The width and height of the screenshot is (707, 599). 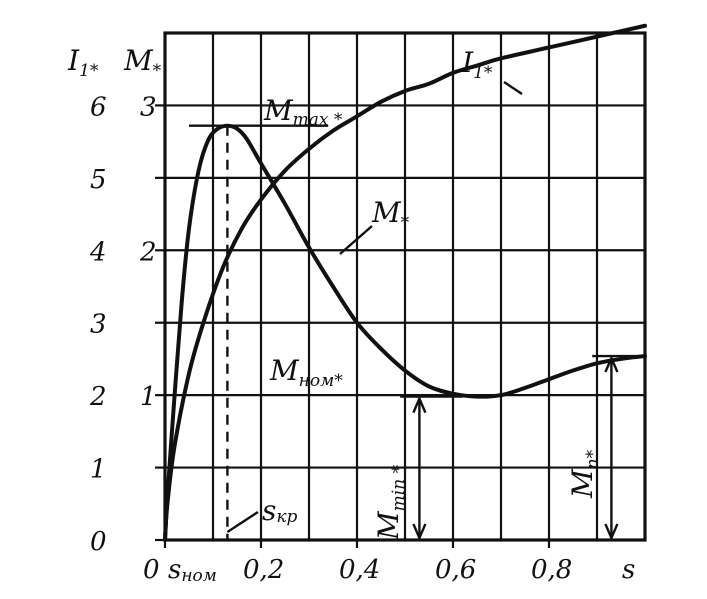 What do you see at coordinates (419, 404) in the screenshot?
I see `m-min-arrowhead-top` at bounding box center [419, 404].